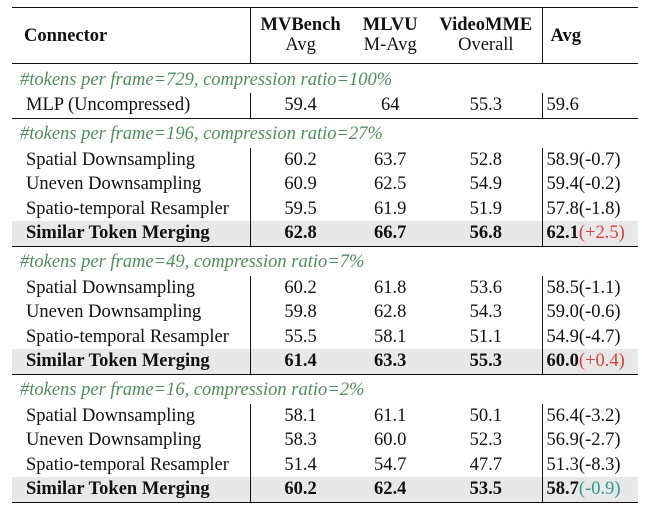  What do you see at coordinates (486, 312) in the screenshot?
I see `videomme-value: 54.3` at bounding box center [486, 312].